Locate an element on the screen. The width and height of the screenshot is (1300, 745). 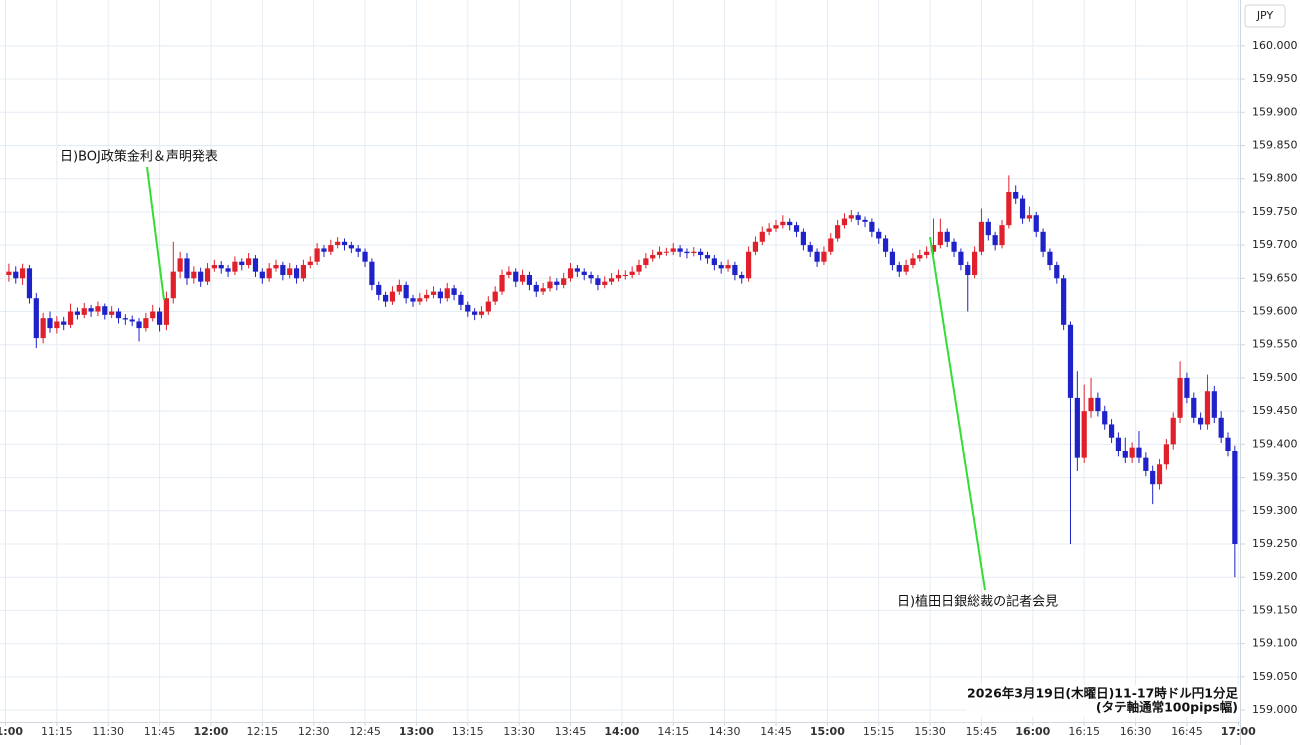
y-tick-label: 159.550 is located at coordinates (1275, 344).